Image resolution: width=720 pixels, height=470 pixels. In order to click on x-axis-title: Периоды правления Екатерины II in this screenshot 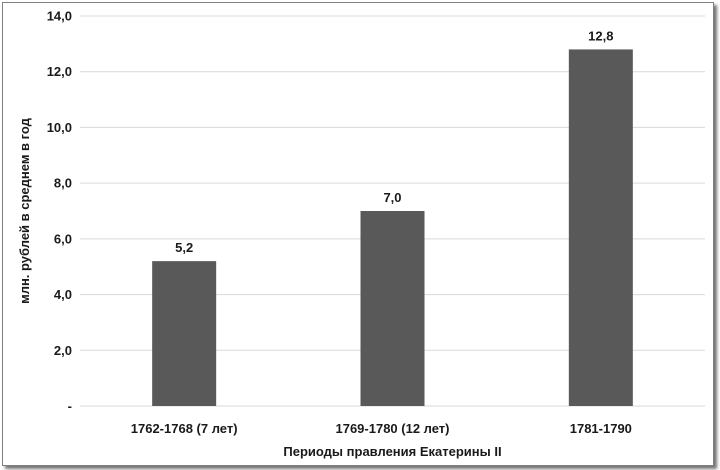, I will do `click(392, 451)`.